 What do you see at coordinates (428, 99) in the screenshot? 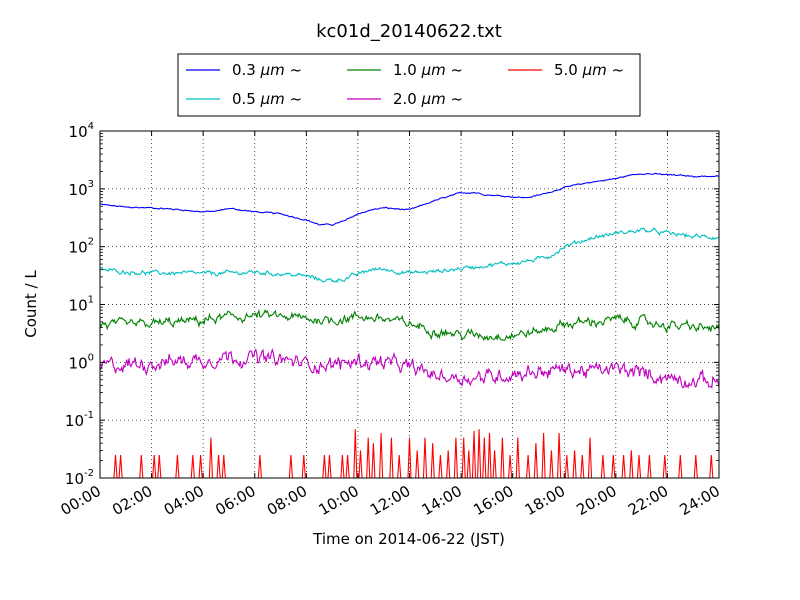
I see `legend-label: 2.0 μm ~` at bounding box center [428, 99].